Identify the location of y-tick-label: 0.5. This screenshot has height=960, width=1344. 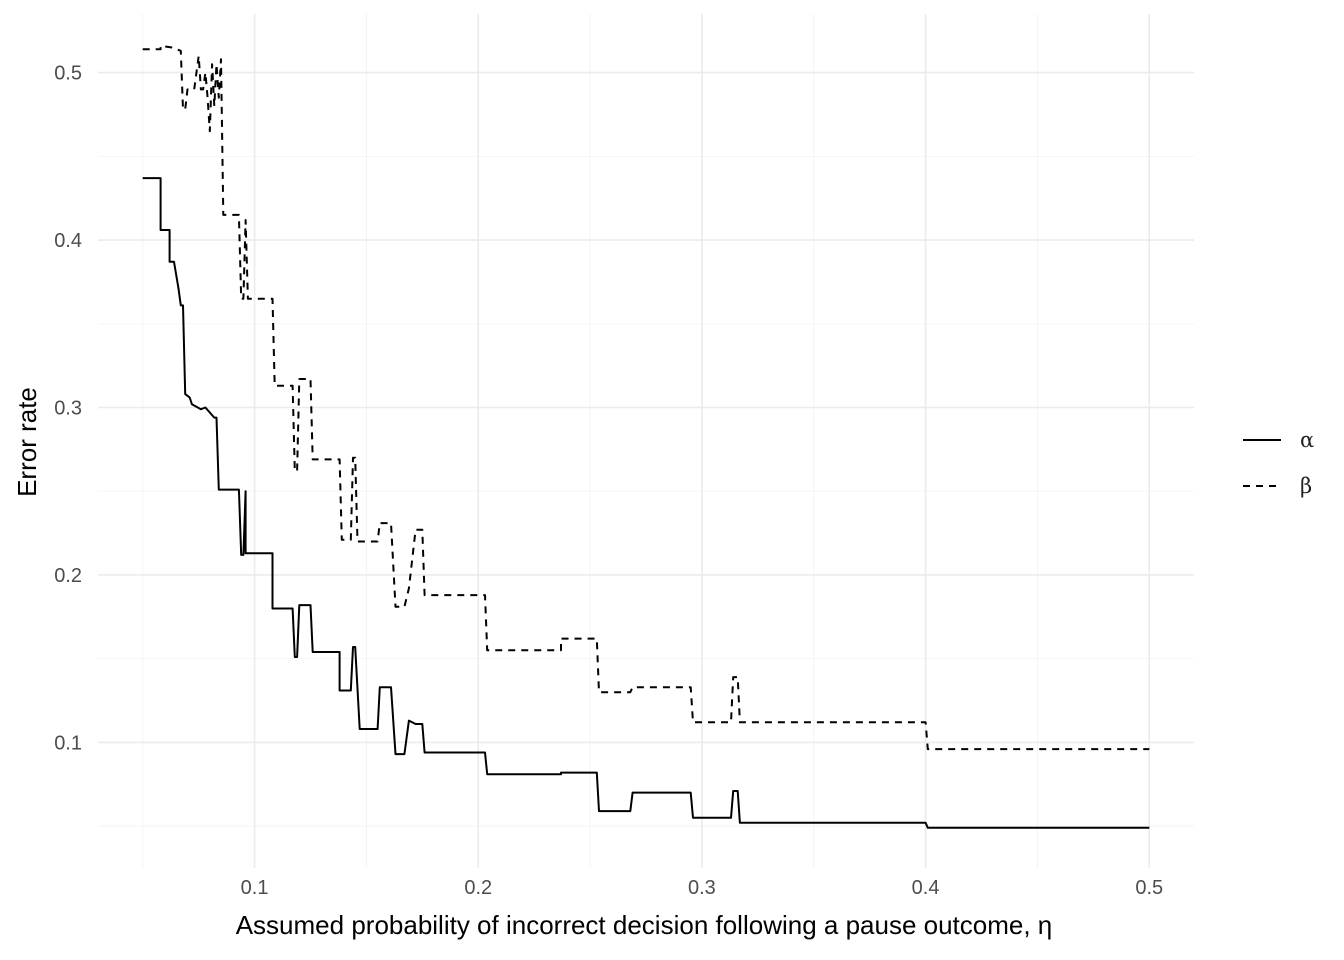
(68, 74).